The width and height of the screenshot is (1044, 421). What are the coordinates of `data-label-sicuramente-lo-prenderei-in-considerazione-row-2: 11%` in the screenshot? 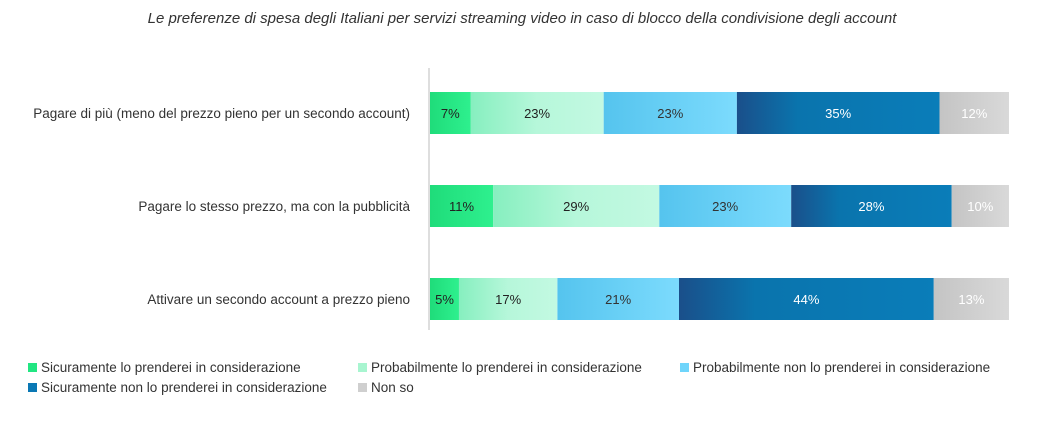 It's located at (461, 206).